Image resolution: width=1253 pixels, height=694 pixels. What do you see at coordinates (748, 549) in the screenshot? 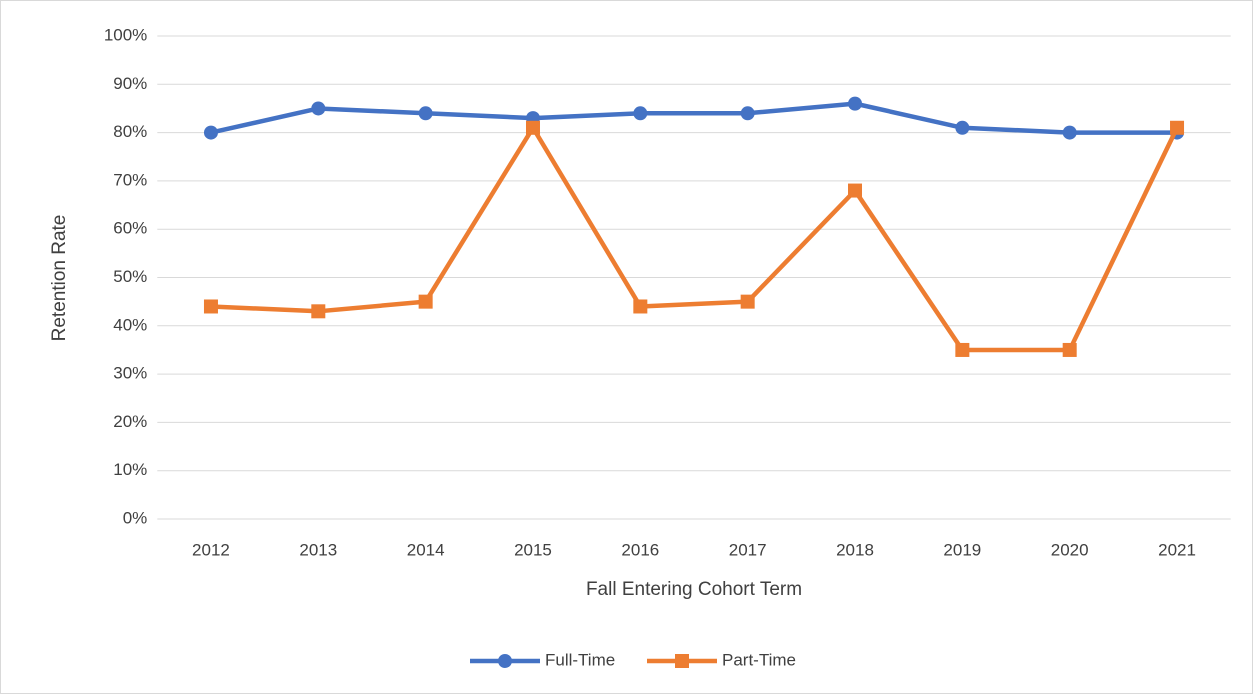
I see `x-tick-label: 2017` at bounding box center [748, 549].